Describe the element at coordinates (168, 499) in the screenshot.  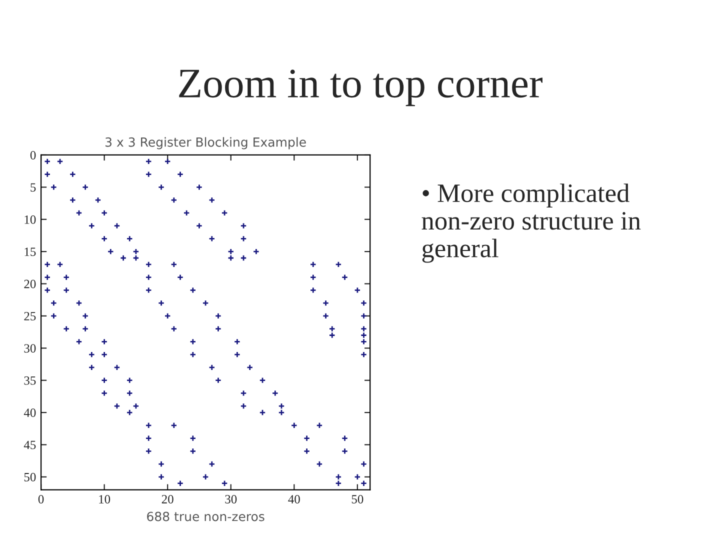
I see `x-tick-label: 20` at that location.